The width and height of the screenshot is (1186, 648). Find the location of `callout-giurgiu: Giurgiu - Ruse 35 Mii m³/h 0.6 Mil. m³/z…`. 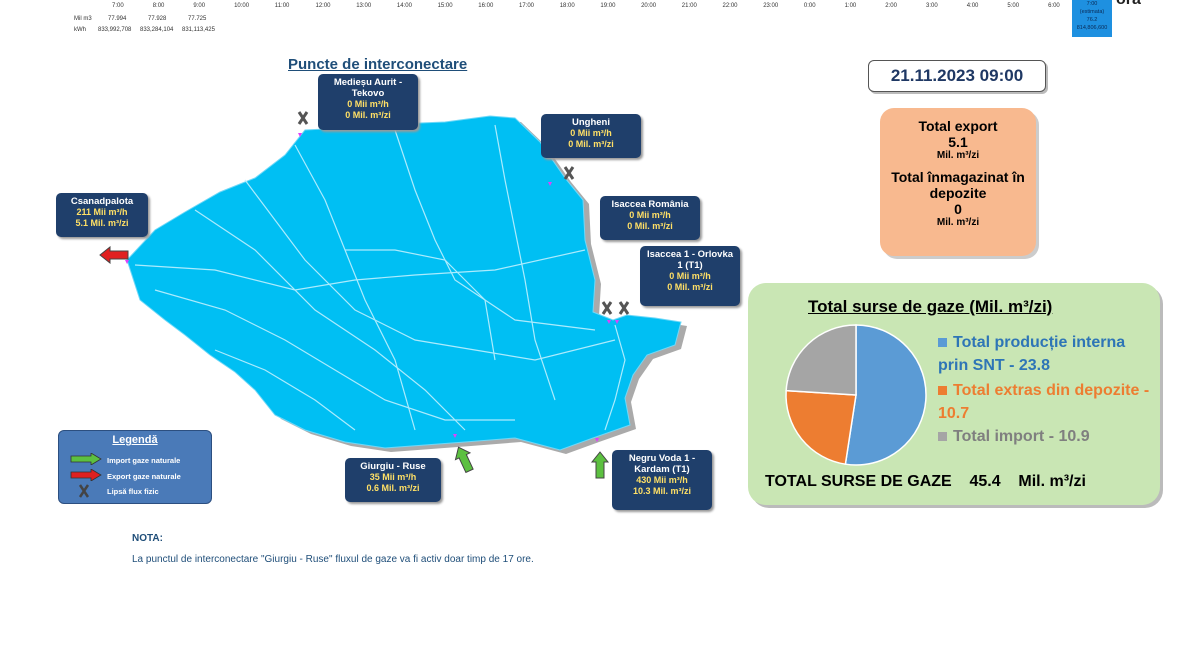

callout-giurgiu: Giurgiu - Ruse 35 Mii m³/h 0.6 Mil. m³/z… is located at coordinates (393, 480).